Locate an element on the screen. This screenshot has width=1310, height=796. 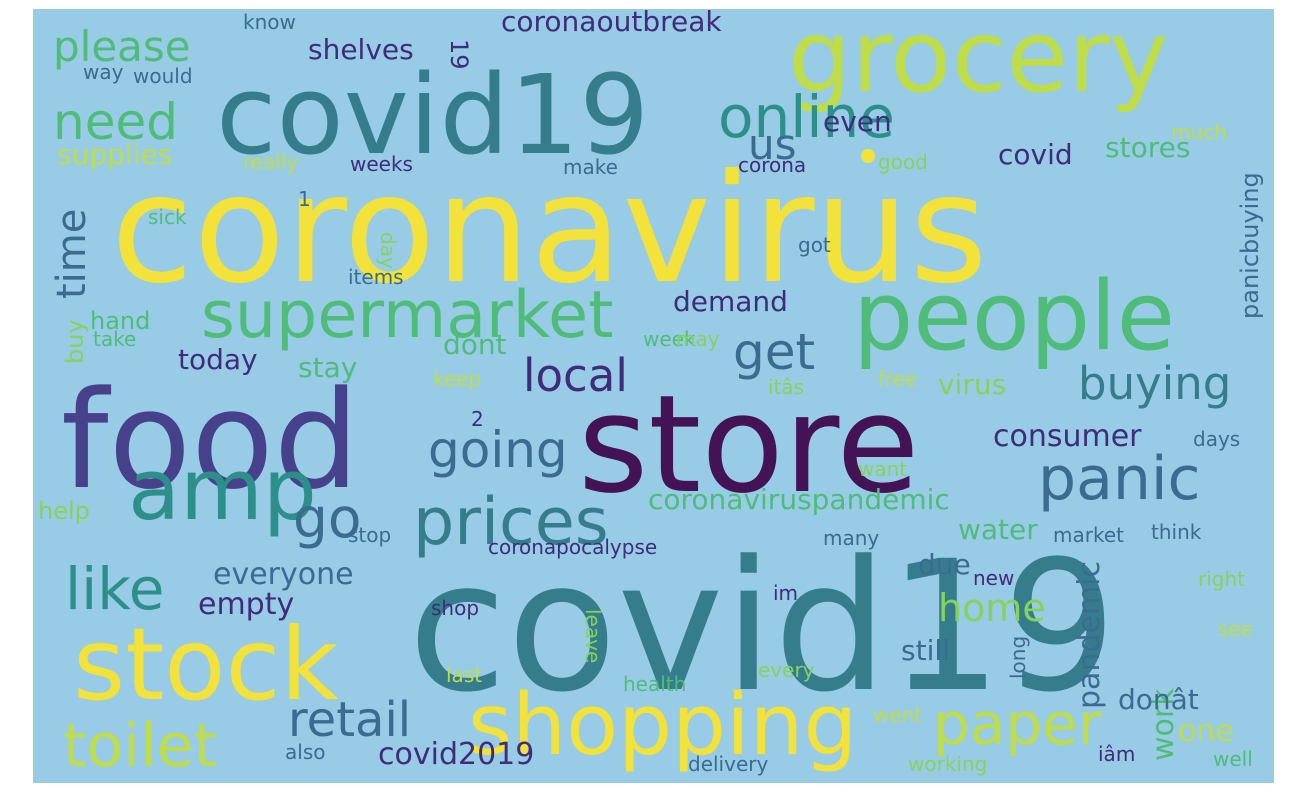
word-well-99: well is located at coordinates (1233, 759).